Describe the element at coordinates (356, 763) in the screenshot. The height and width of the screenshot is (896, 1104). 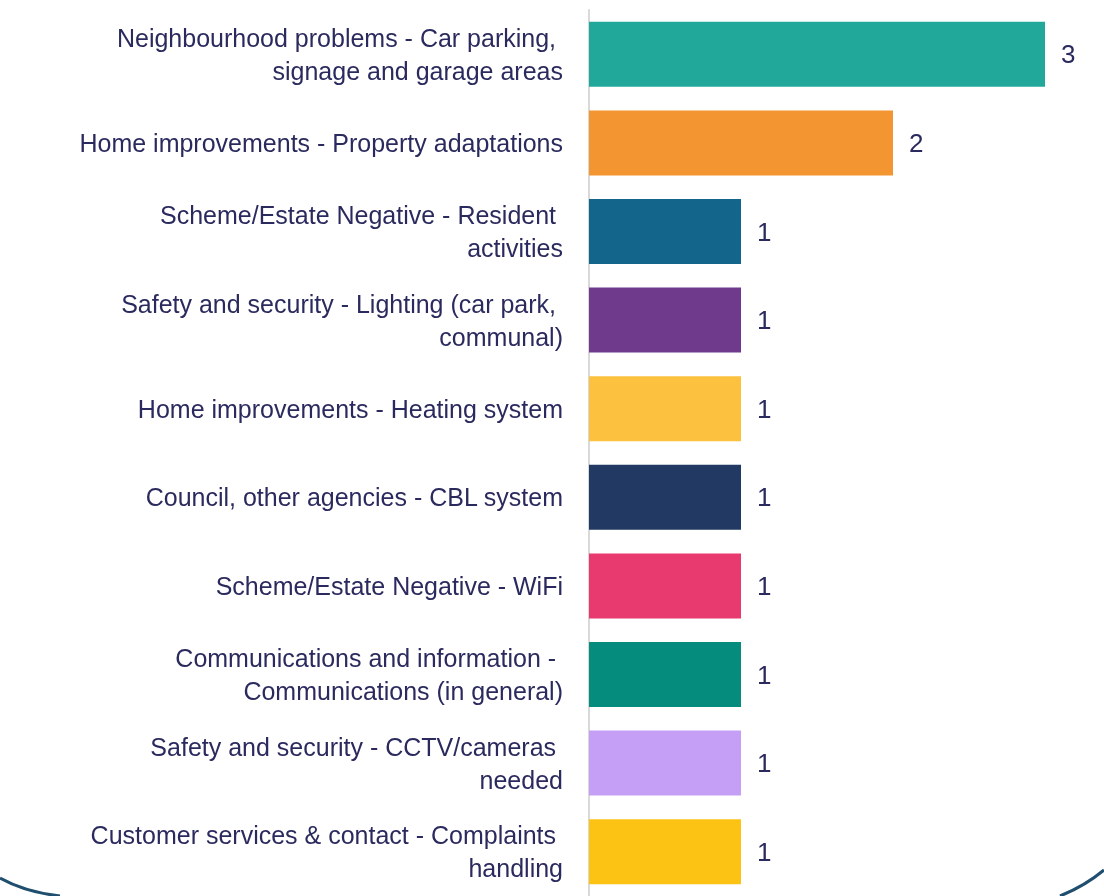
I see `y-tick-label: Safety and security - CCTV/cameras needed` at that location.